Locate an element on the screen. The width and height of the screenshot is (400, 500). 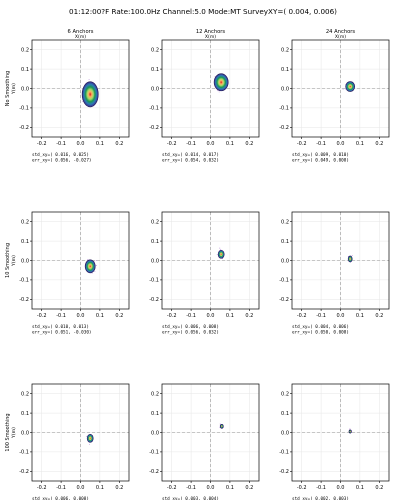
stats-text: err_xy=( 0.056, 0.032) is located at coordinates (190, 333).